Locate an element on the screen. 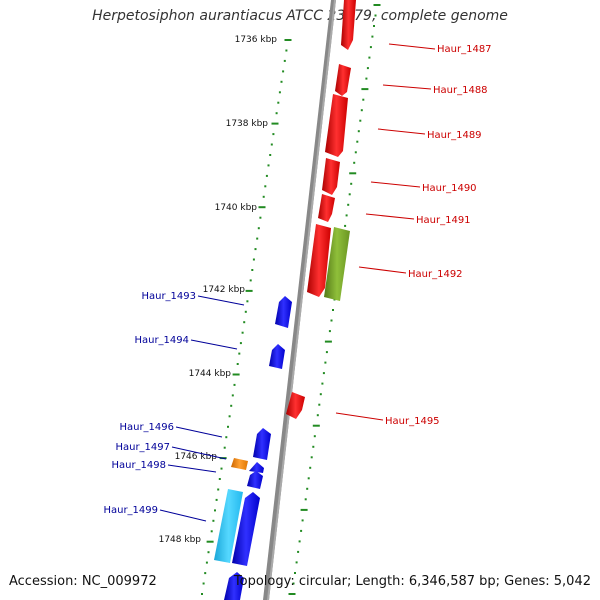 This screenshot has height=600, width=600. label-haur-1496: Haur_1496 is located at coordinates (146, 427).